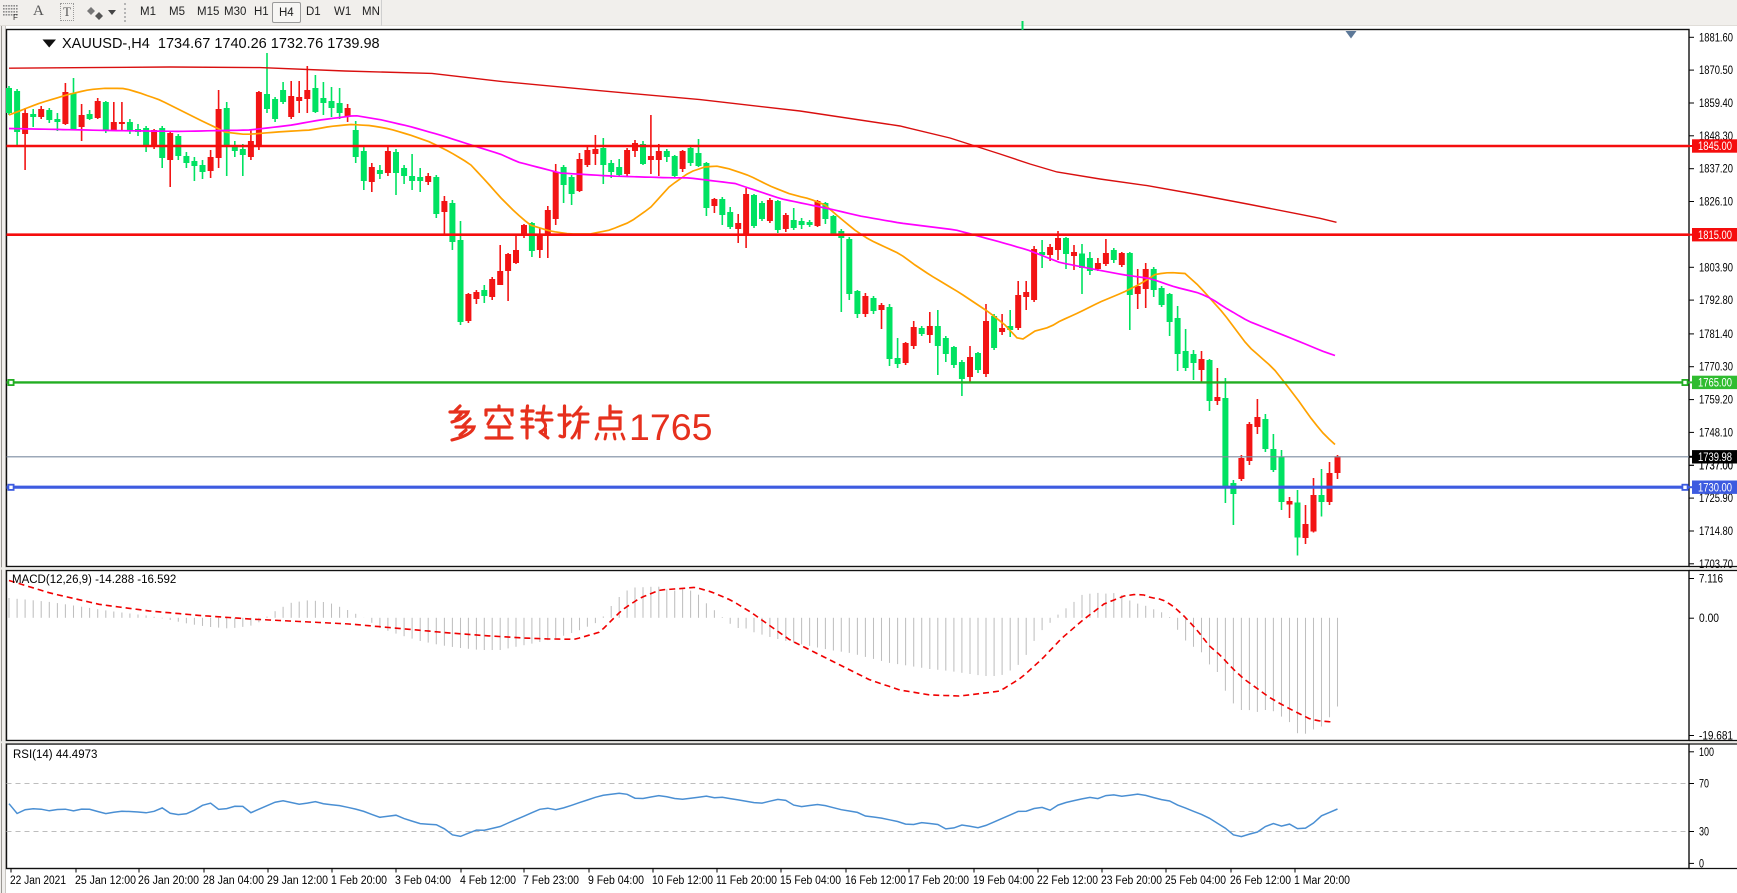  I want to click on svg-text: 100, so click(1706, 753).